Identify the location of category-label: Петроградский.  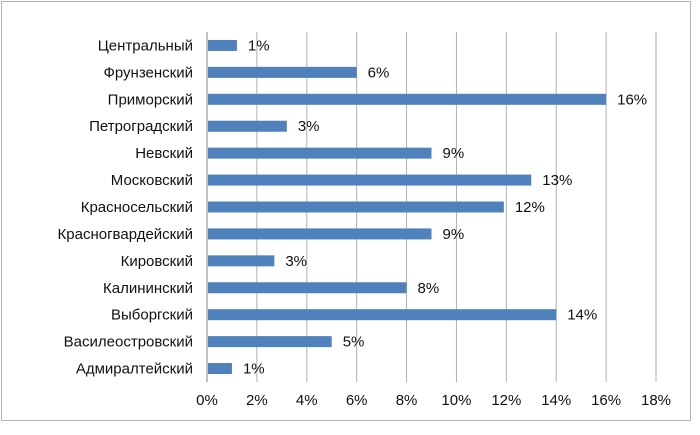
(141, 126).